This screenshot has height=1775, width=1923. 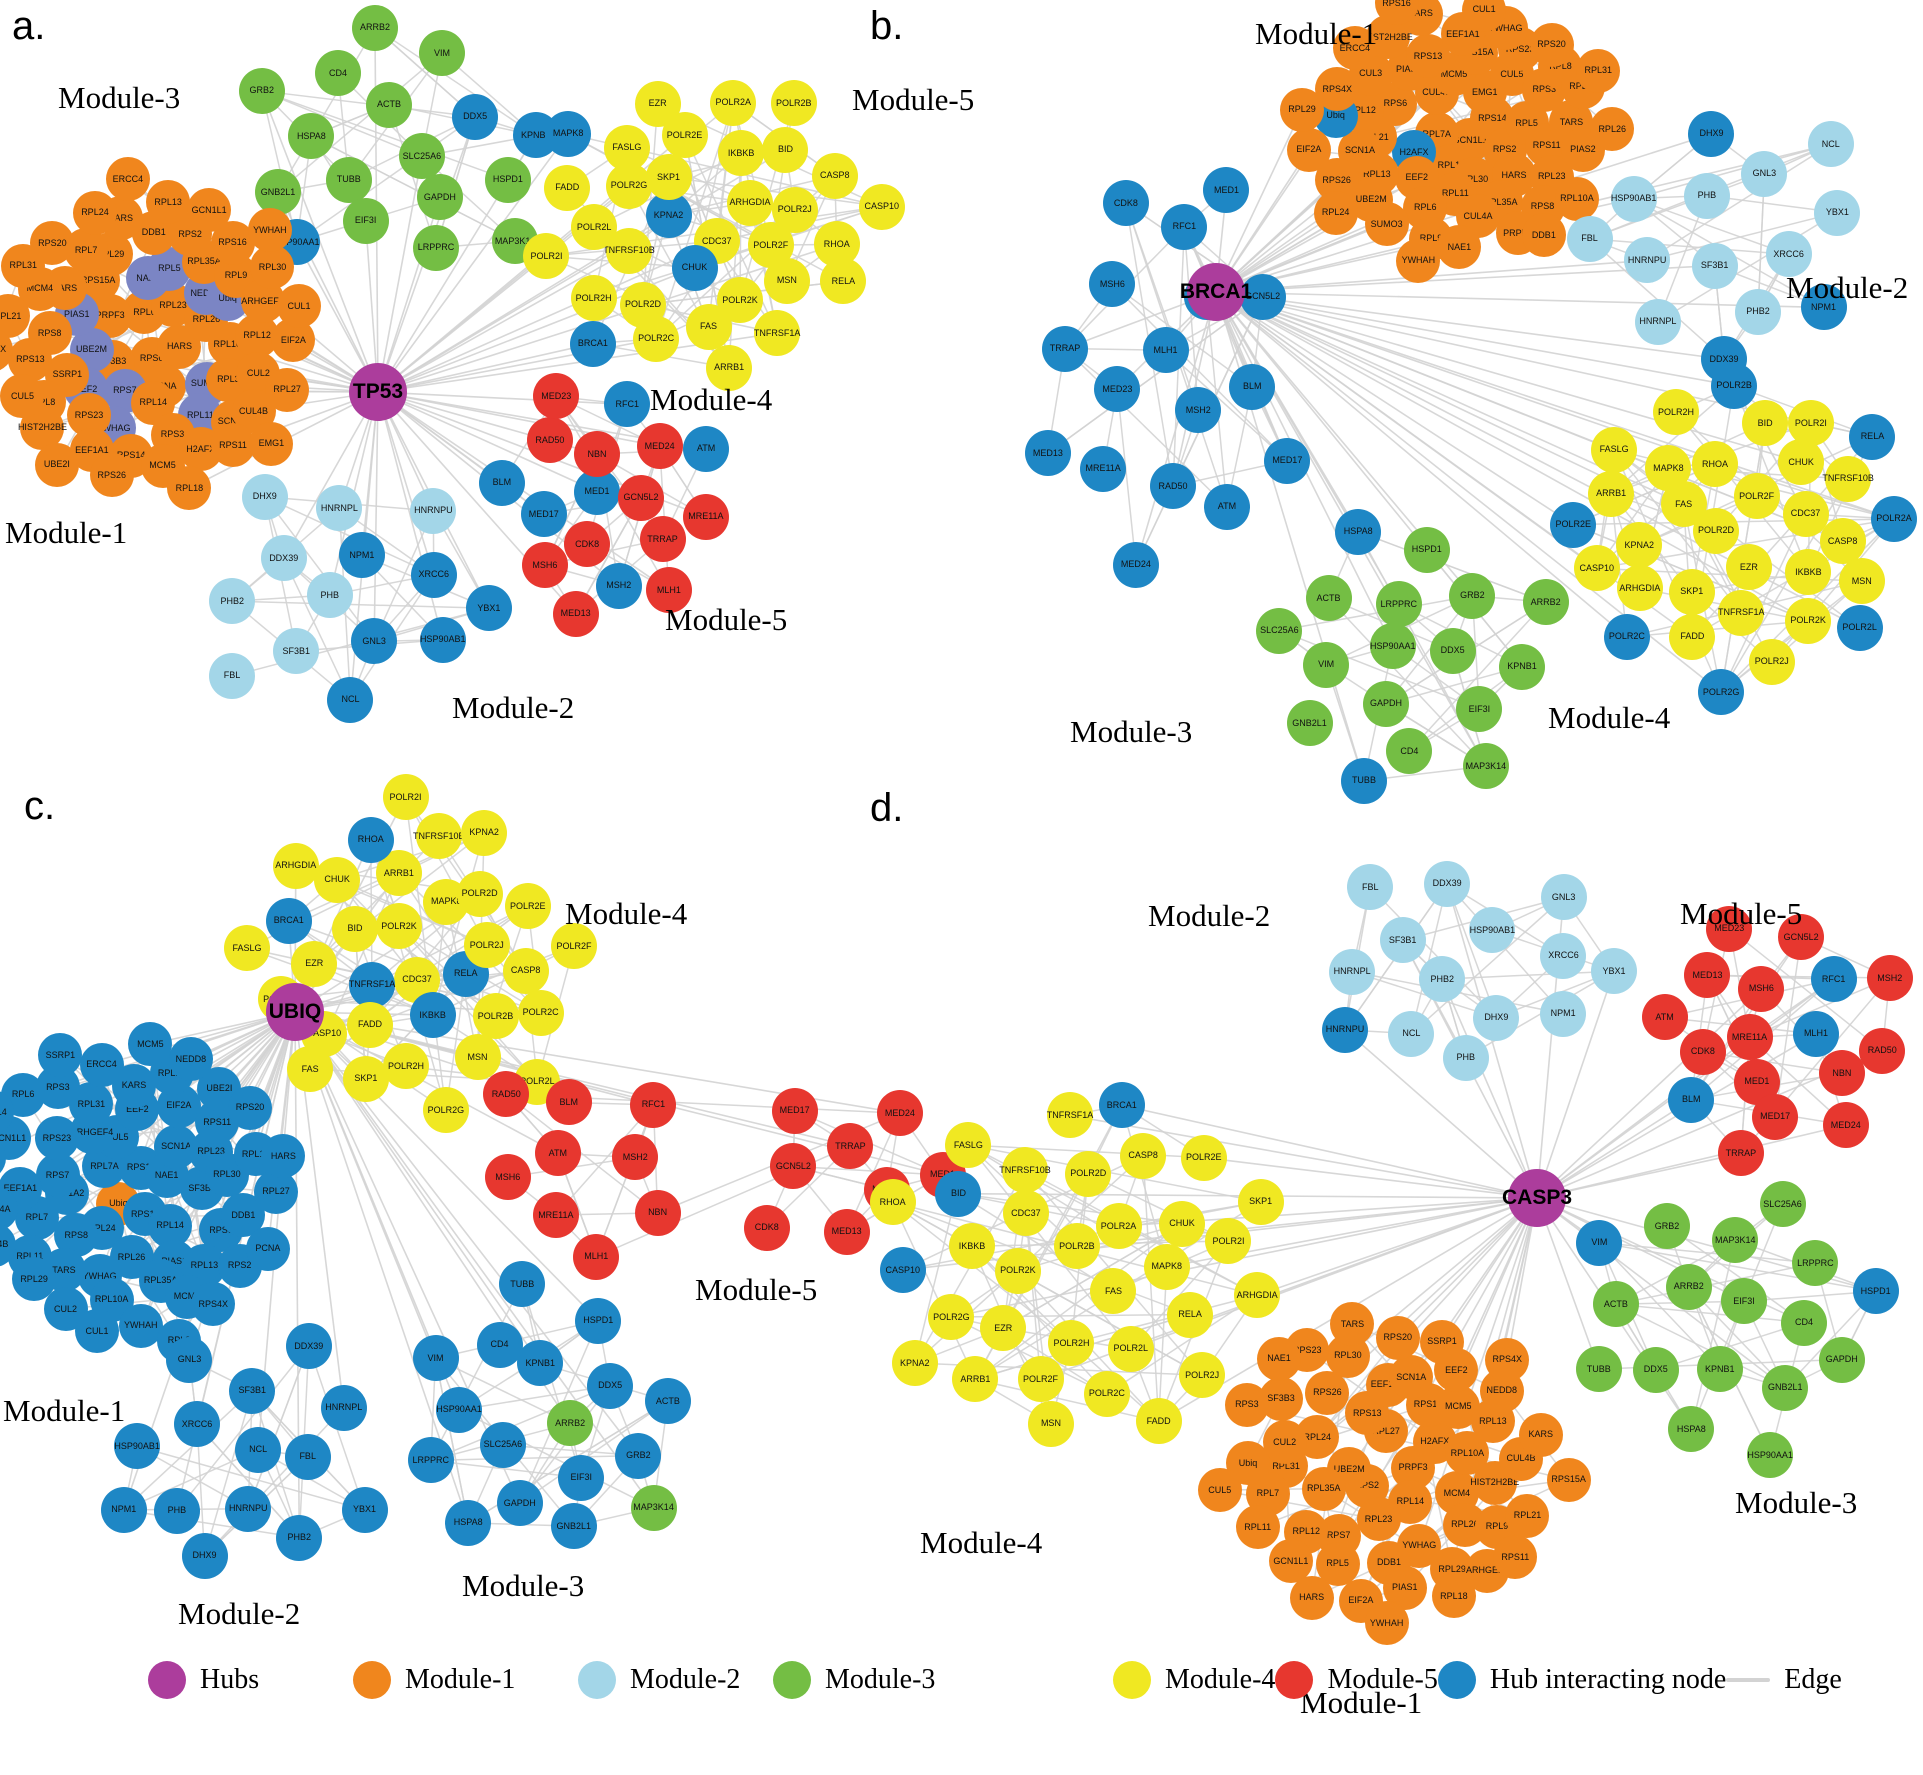 I want to click on node-brca1: BRCA1, so click(x=1121, y=1105).